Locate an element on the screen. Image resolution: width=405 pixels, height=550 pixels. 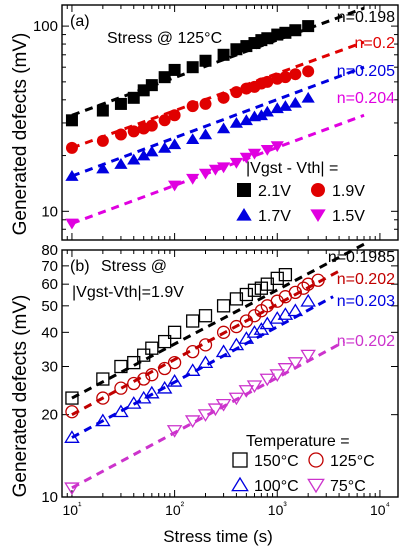
fit-exponent-label: n=0.198 is located at coordinates (366, 17).